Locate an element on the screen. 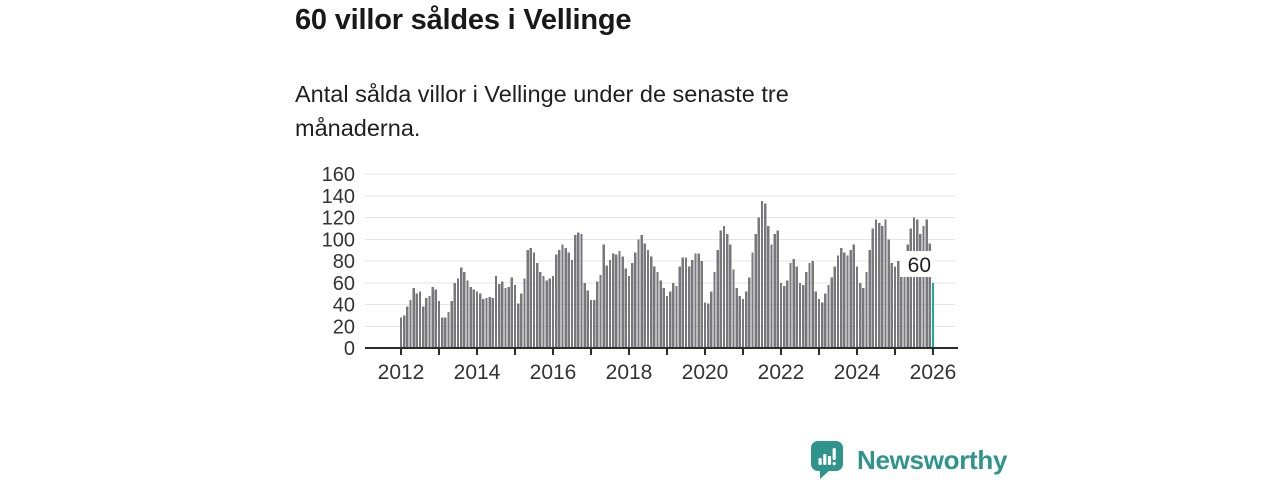 This screenshot has width=1280, height=480. highlight-bar is located at coordinates (933, 315).